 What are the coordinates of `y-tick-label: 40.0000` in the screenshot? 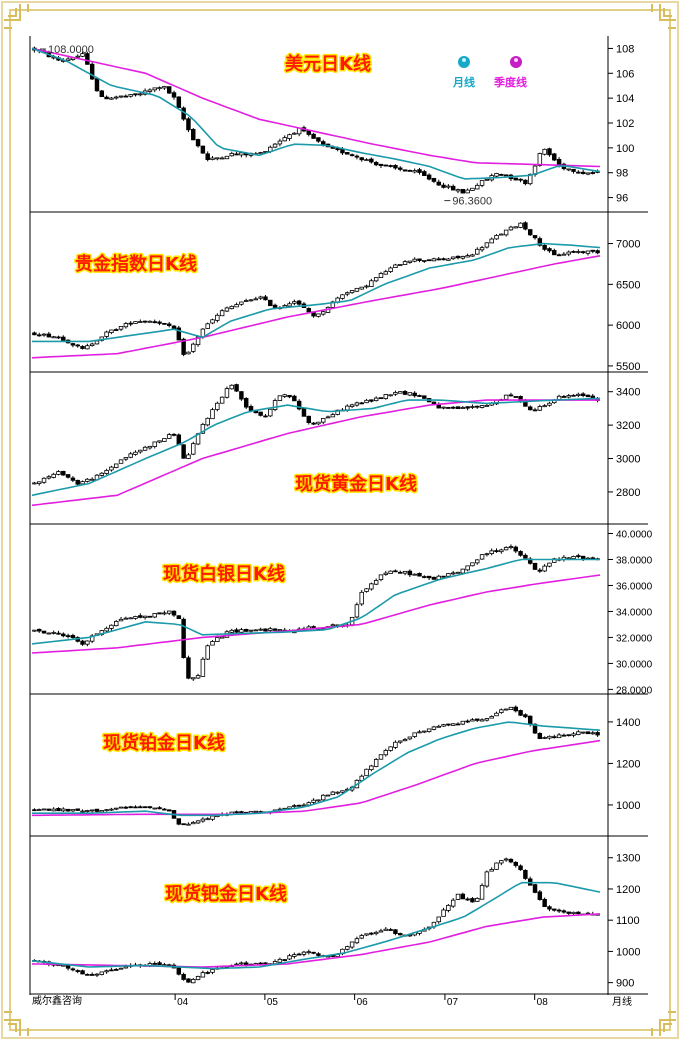 It's located at (634, 534).